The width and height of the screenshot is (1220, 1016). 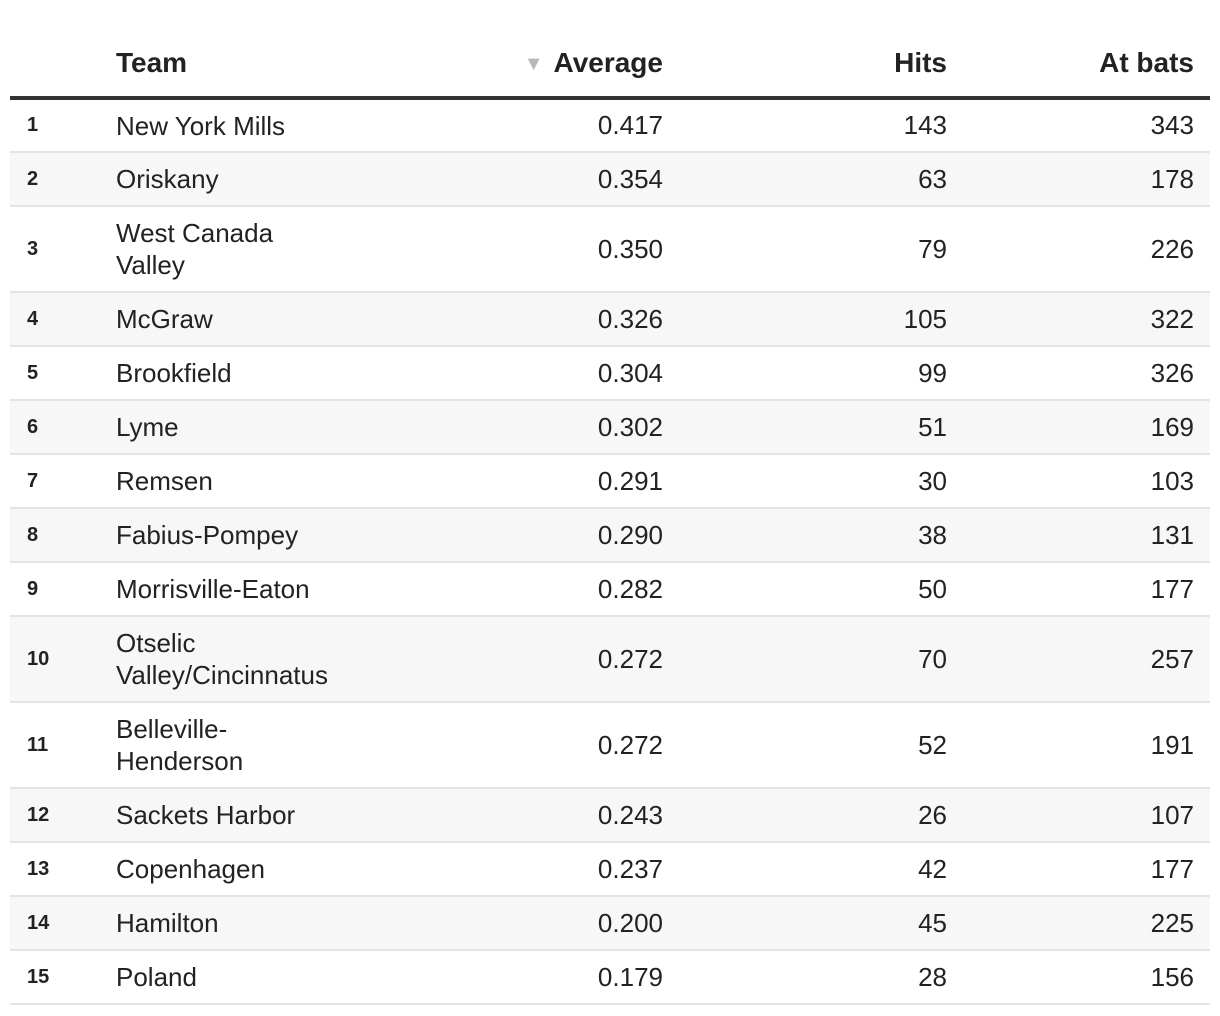 What do you see at coordinates (1078, 815) in the screenshot?
I see `at-bats-cell: 107` at bounding box center [1078, 815].